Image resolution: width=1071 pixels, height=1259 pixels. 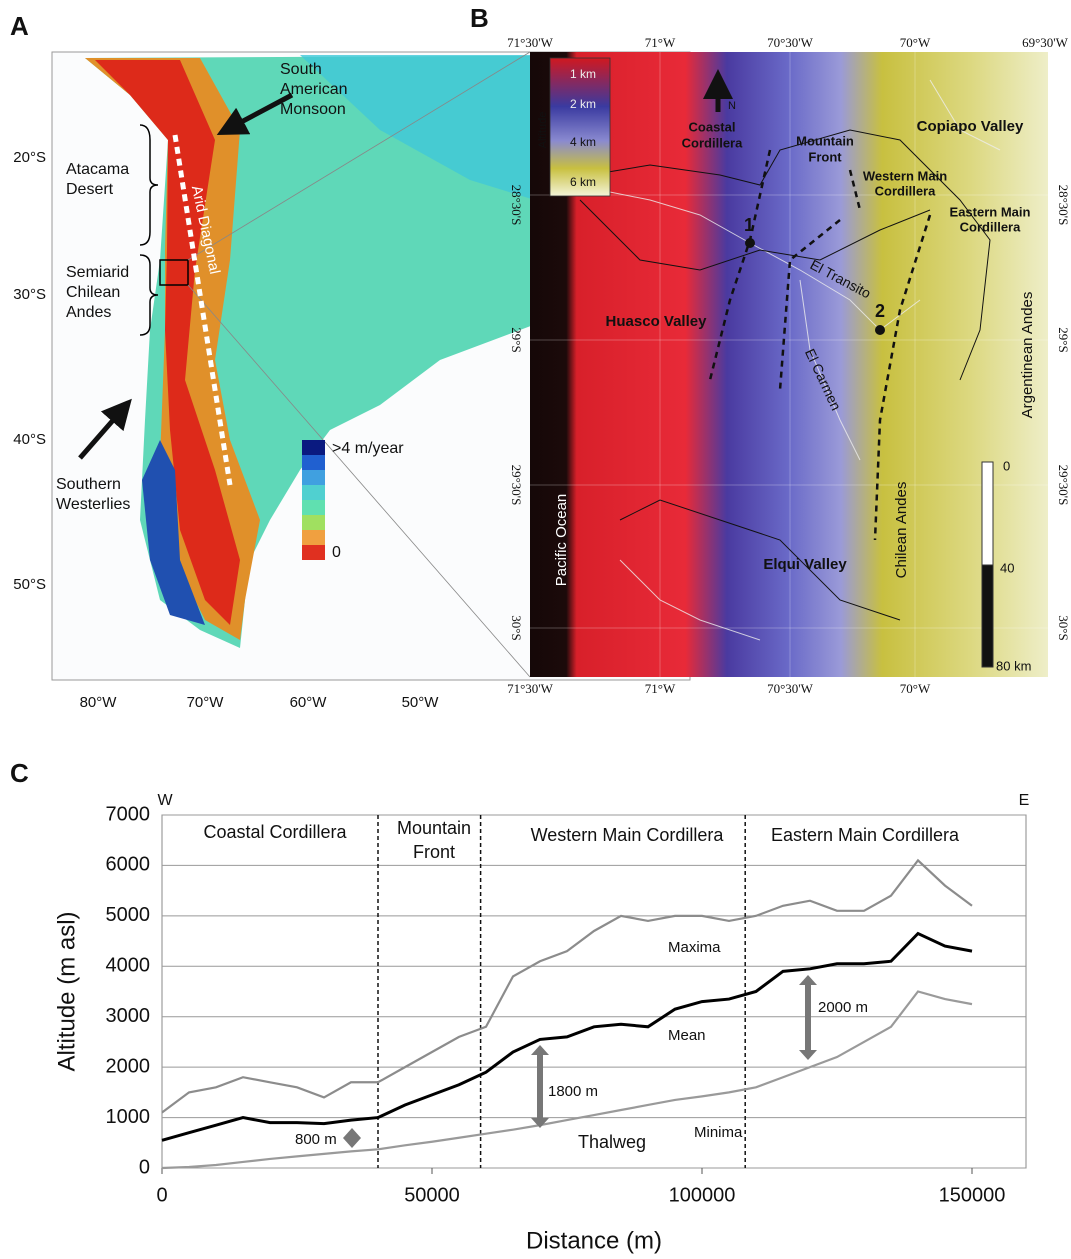 I want to click on legend-label: 1 km, so click(x=583, y=74).